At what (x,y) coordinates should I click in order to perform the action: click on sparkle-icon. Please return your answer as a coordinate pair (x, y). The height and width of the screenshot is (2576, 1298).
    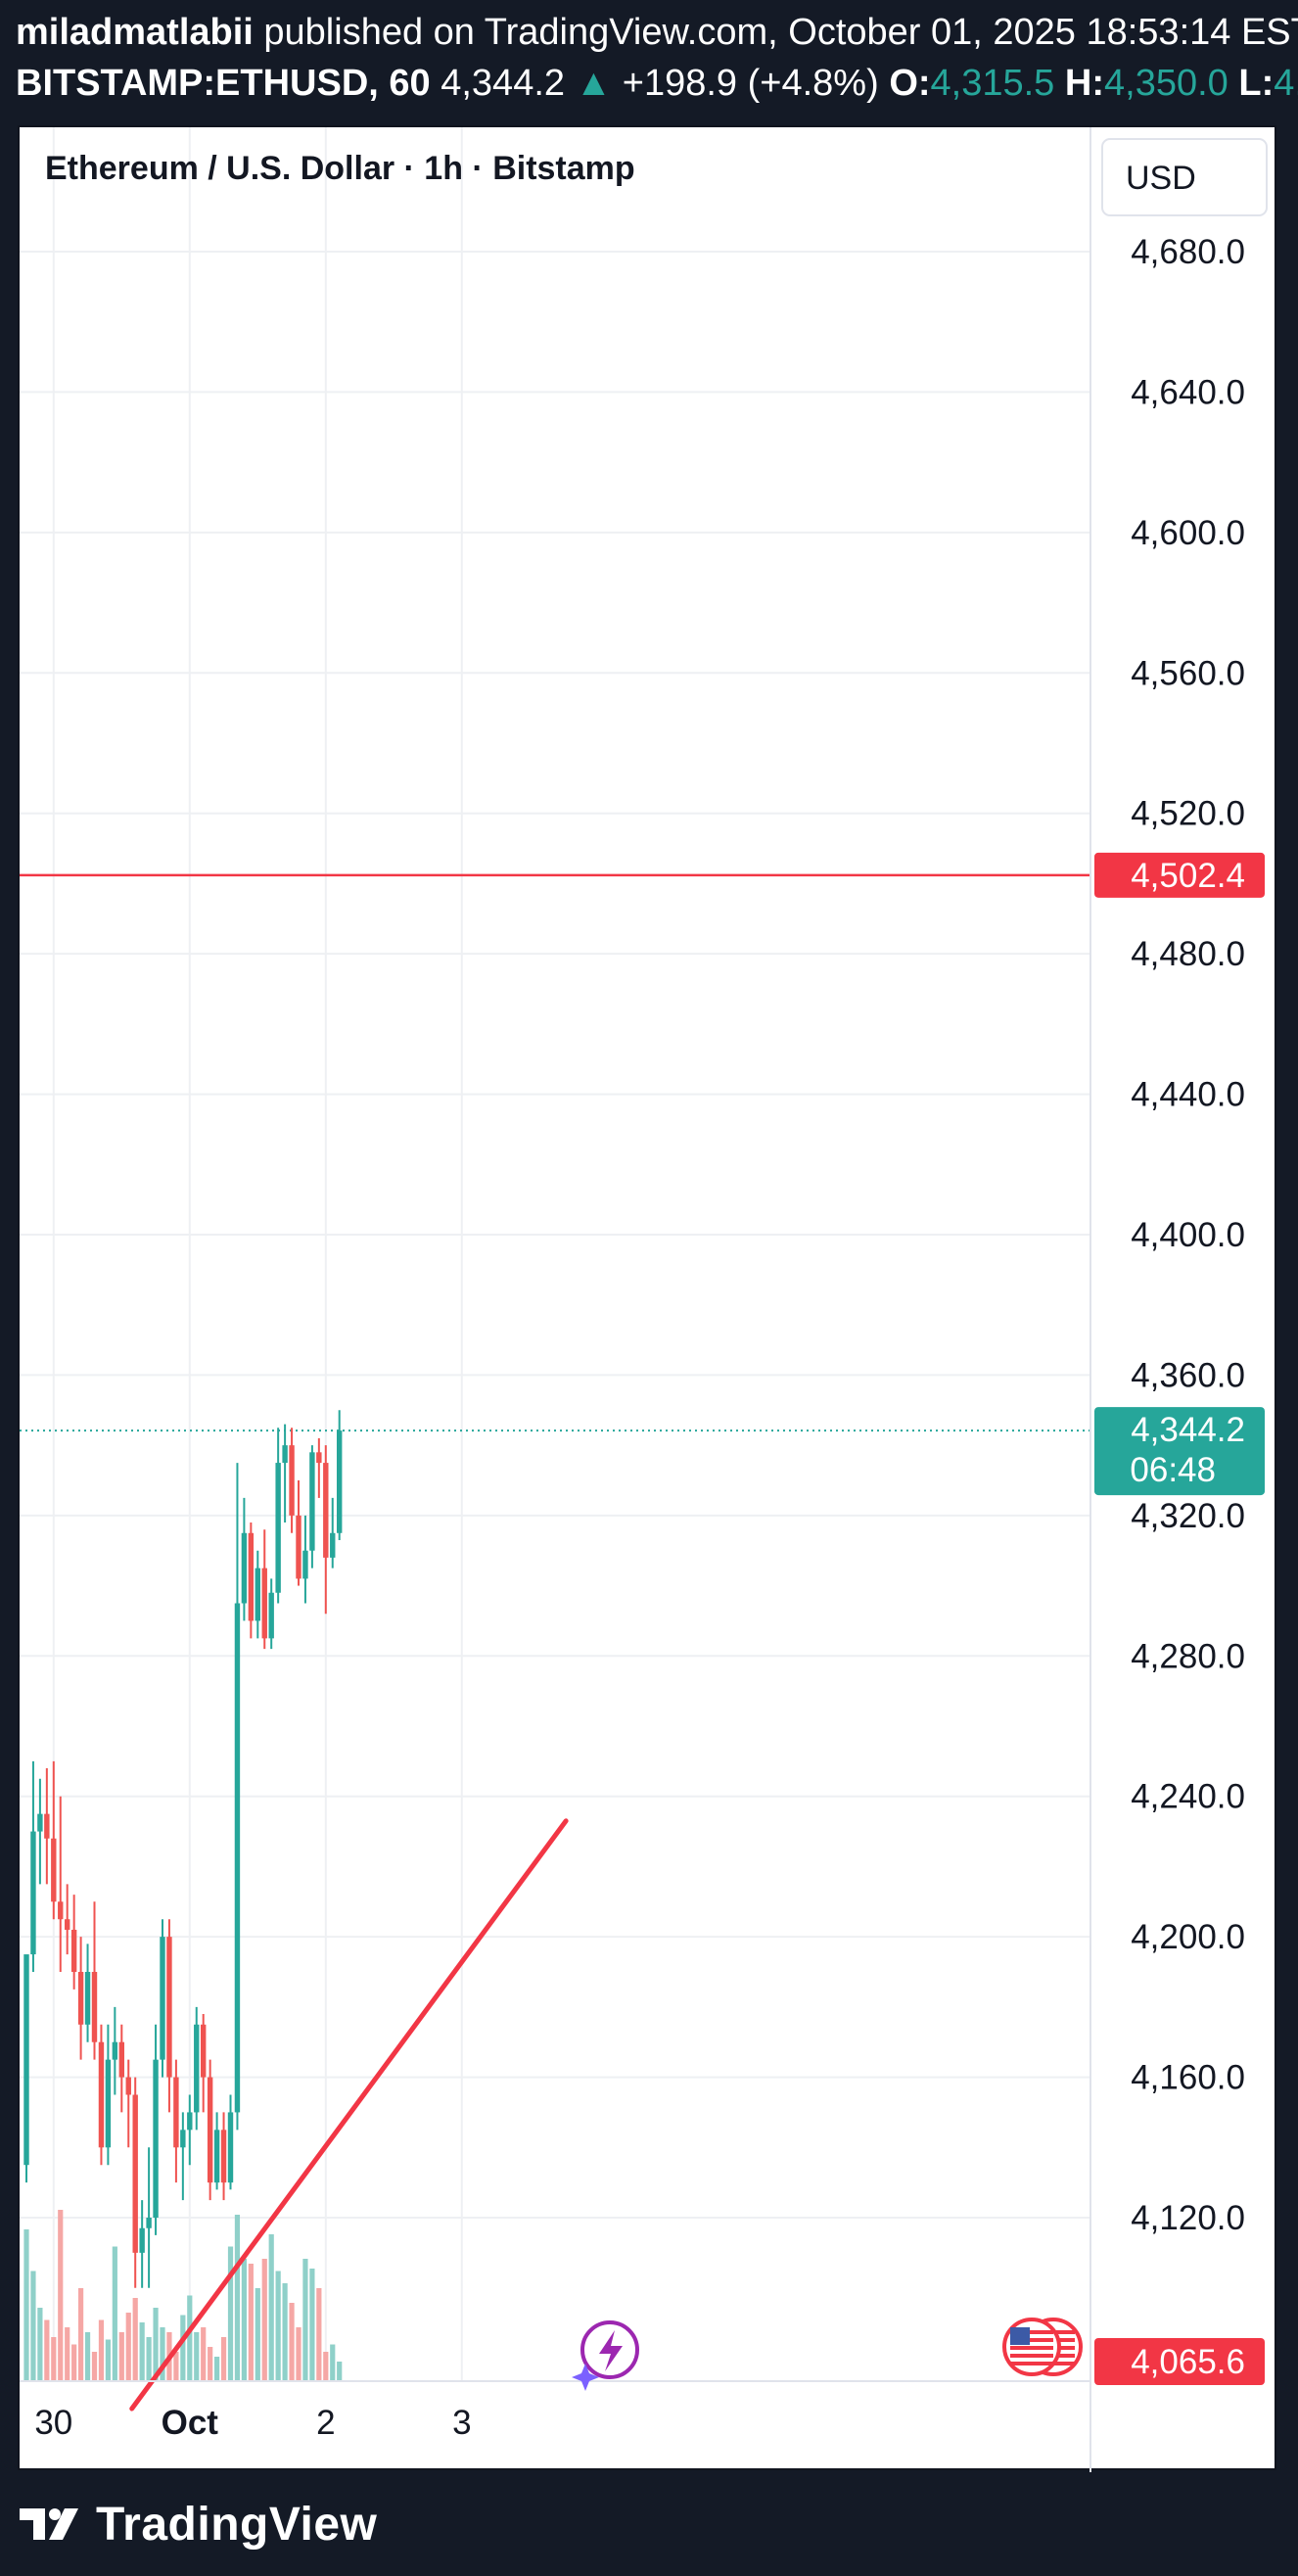
    Looking at the image, I should click on (585, 2377).